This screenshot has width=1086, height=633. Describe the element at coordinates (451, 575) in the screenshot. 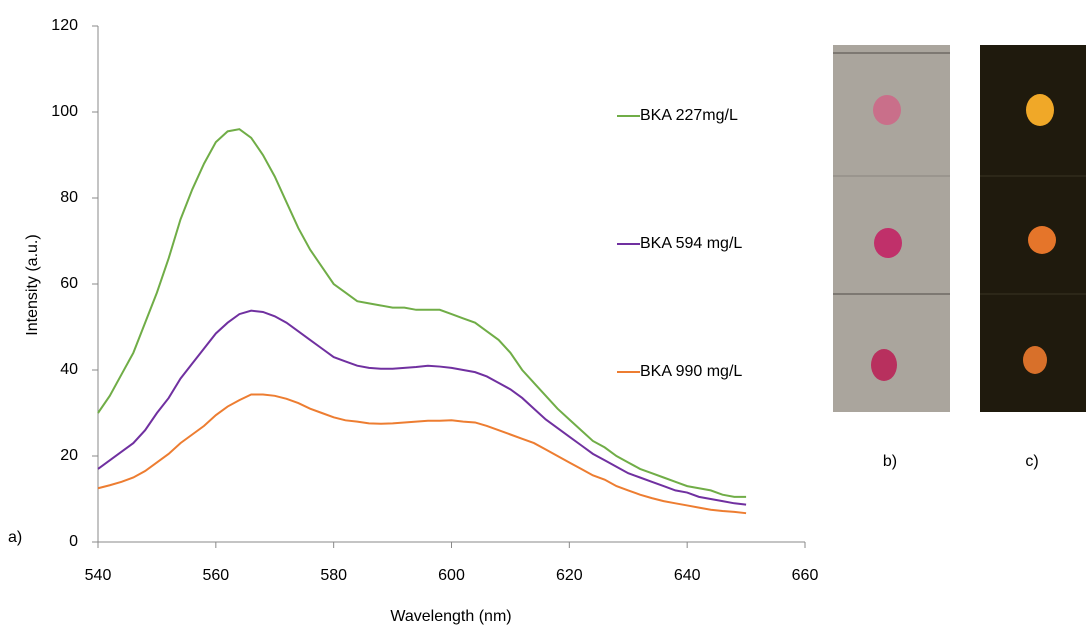

I see `x-tick-label: 600` at that location.